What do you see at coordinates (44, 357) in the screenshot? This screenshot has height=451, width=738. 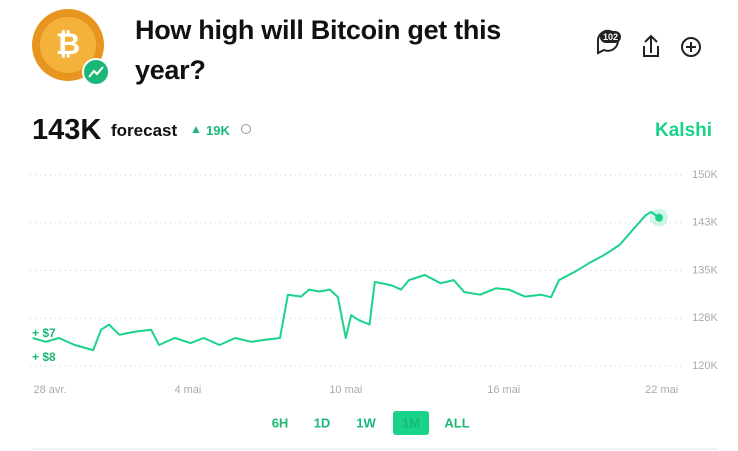 I see `trade-annotation: + $8` at bounding box center [44, 357].